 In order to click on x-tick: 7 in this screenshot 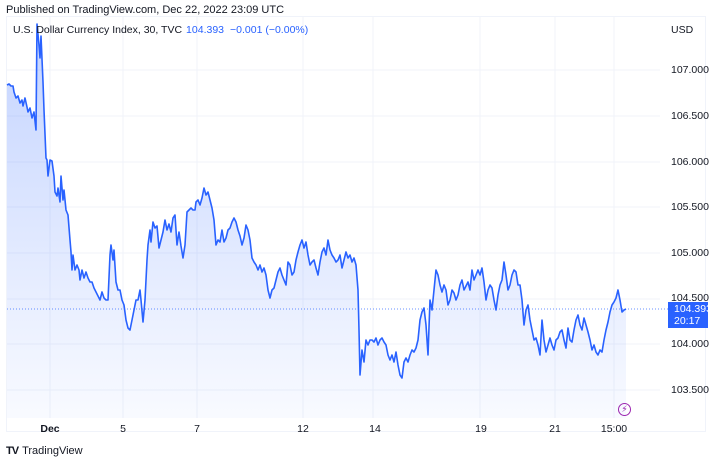, I will do `click(197, 429)`.